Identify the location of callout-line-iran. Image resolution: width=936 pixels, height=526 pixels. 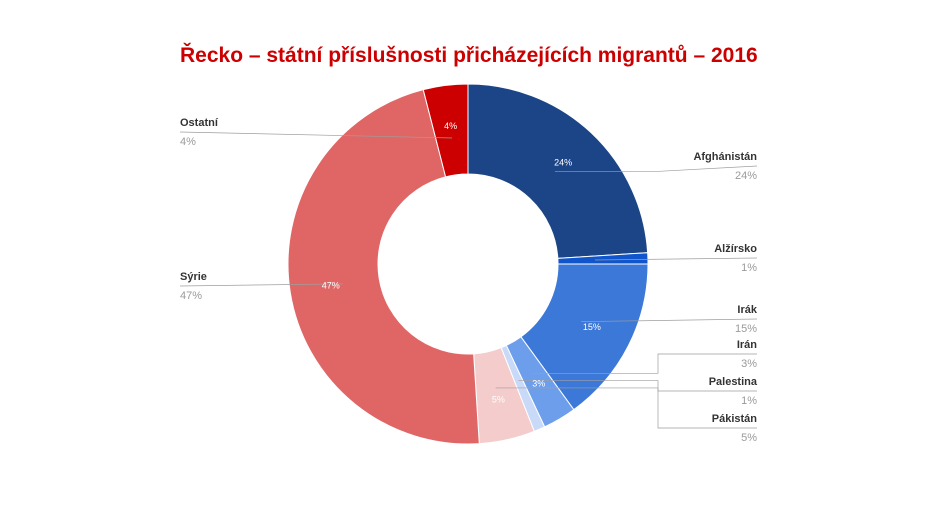
(644, 363).